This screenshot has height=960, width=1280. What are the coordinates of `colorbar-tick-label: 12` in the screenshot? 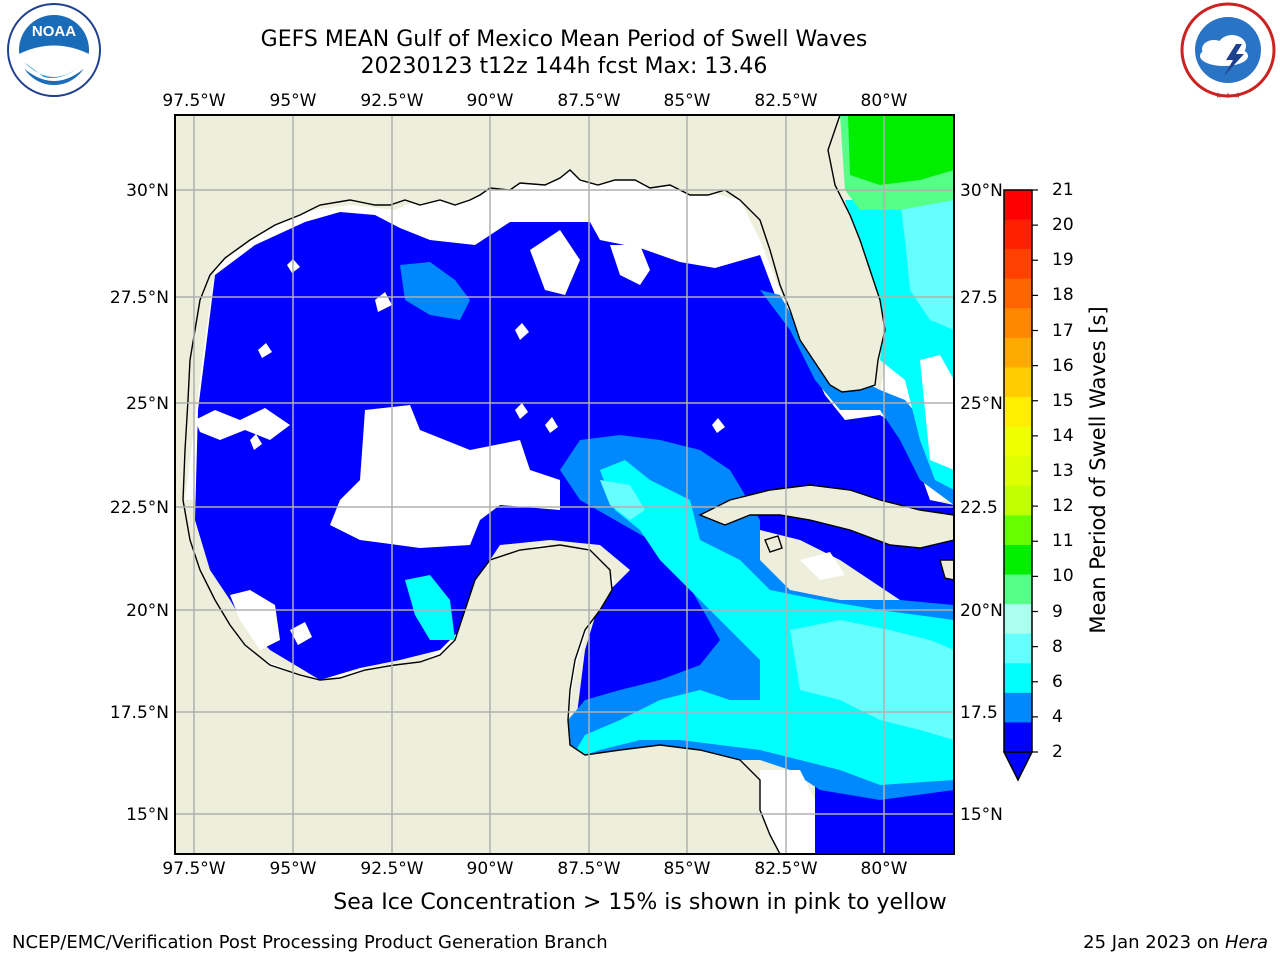 It's located at (1063, 506).